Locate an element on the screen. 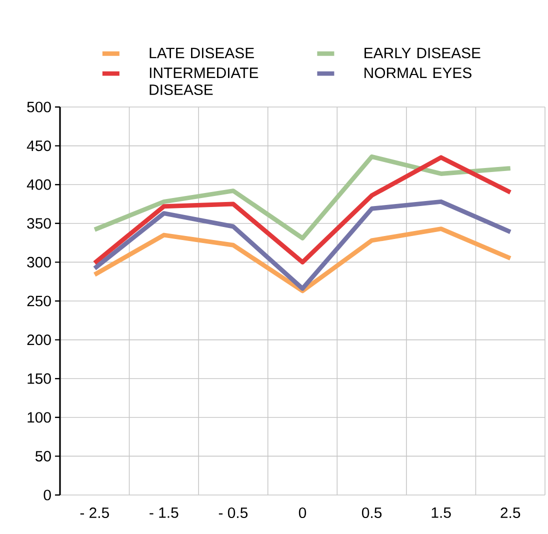 This screenshot has height=534, width=548. x-tick-label: - 2.5 is located at coordinates (94, 512).